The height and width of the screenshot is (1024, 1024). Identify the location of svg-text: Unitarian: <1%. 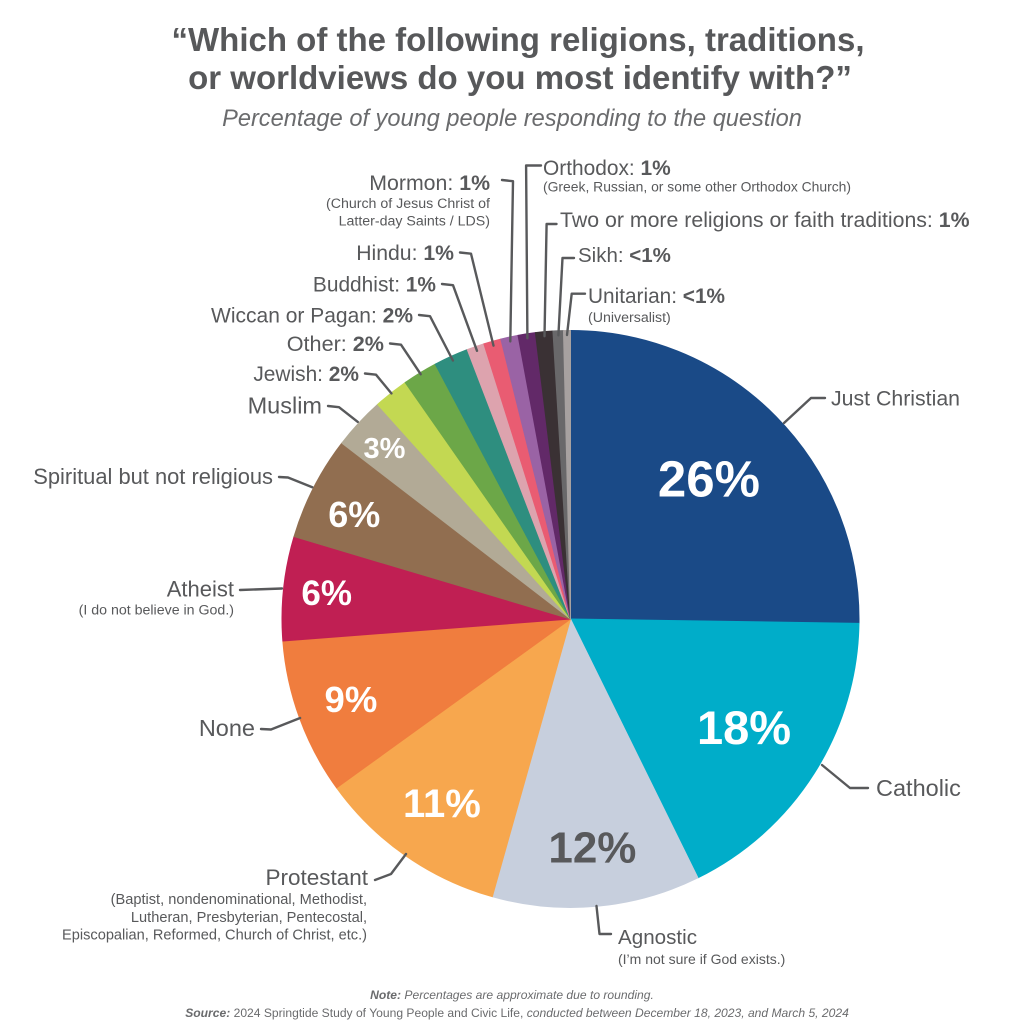
(656, 296).